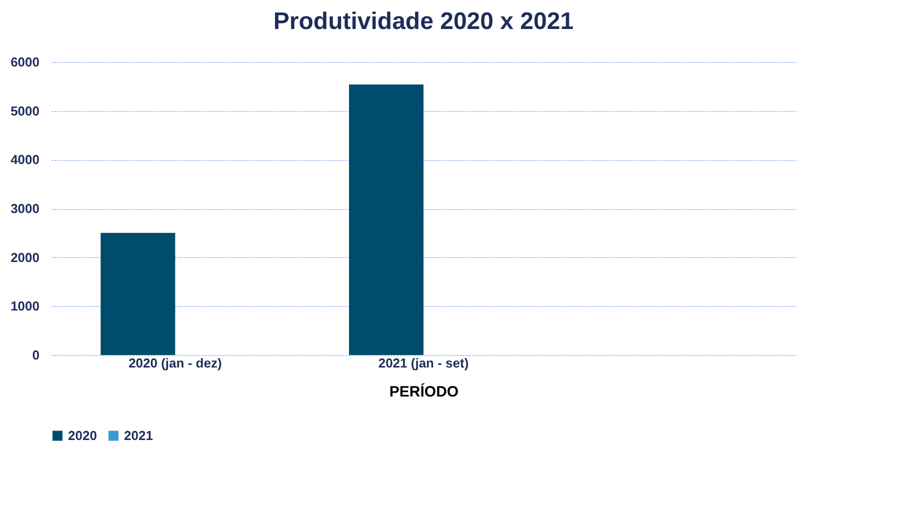  Describe the element at coordinates (25, 257) in the screenshot. I see `y-tick-label: 2000` at that location.